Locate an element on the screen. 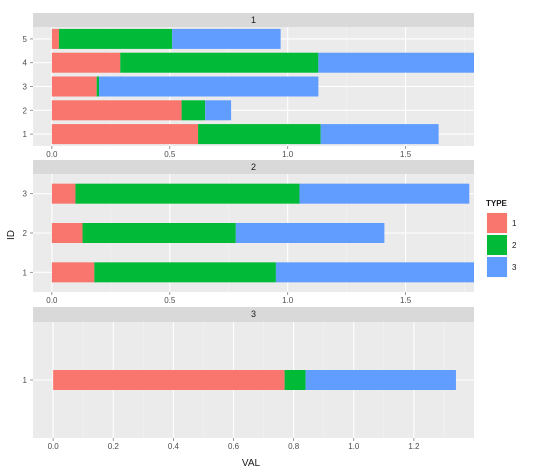 The height and width of the screenshot is (472, 540). strip-label: 3 is located at coordinates (253, 314).